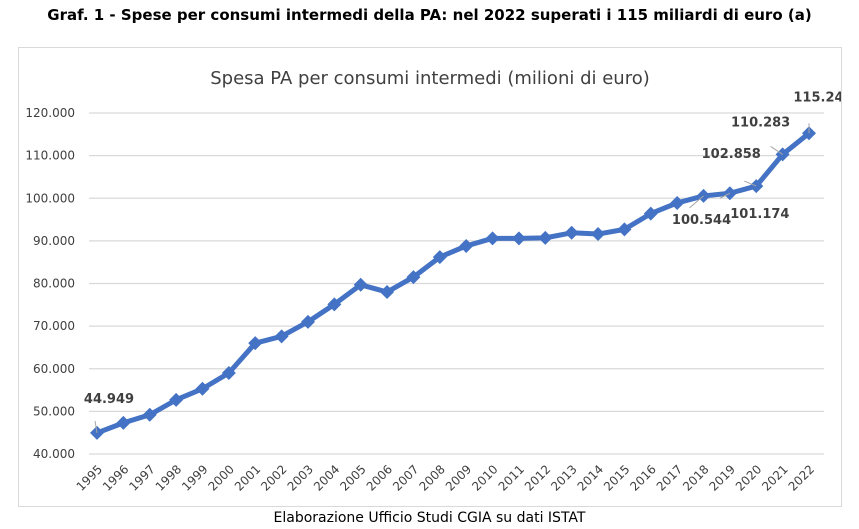  I want to click on x-tick-label: 2012, so click(537, 477).